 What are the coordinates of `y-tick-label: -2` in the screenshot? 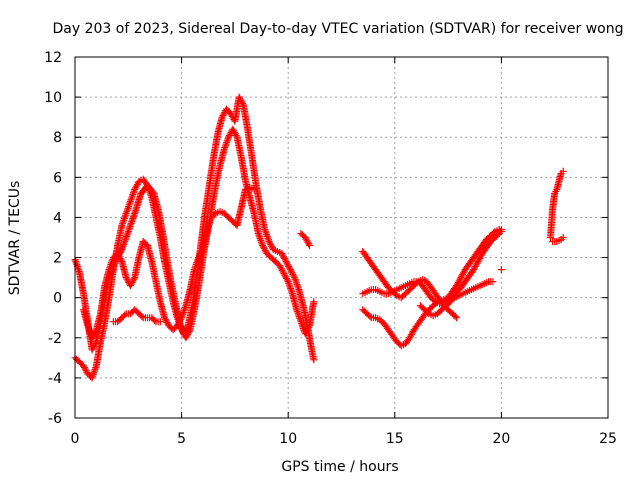 It's located at (55, 339).